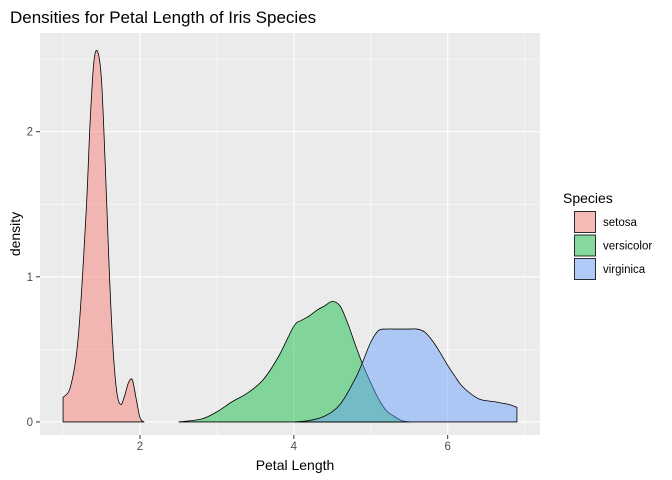 The image size is (672, 480). I want to click on y-tick-label: 1, so click(30, 278).